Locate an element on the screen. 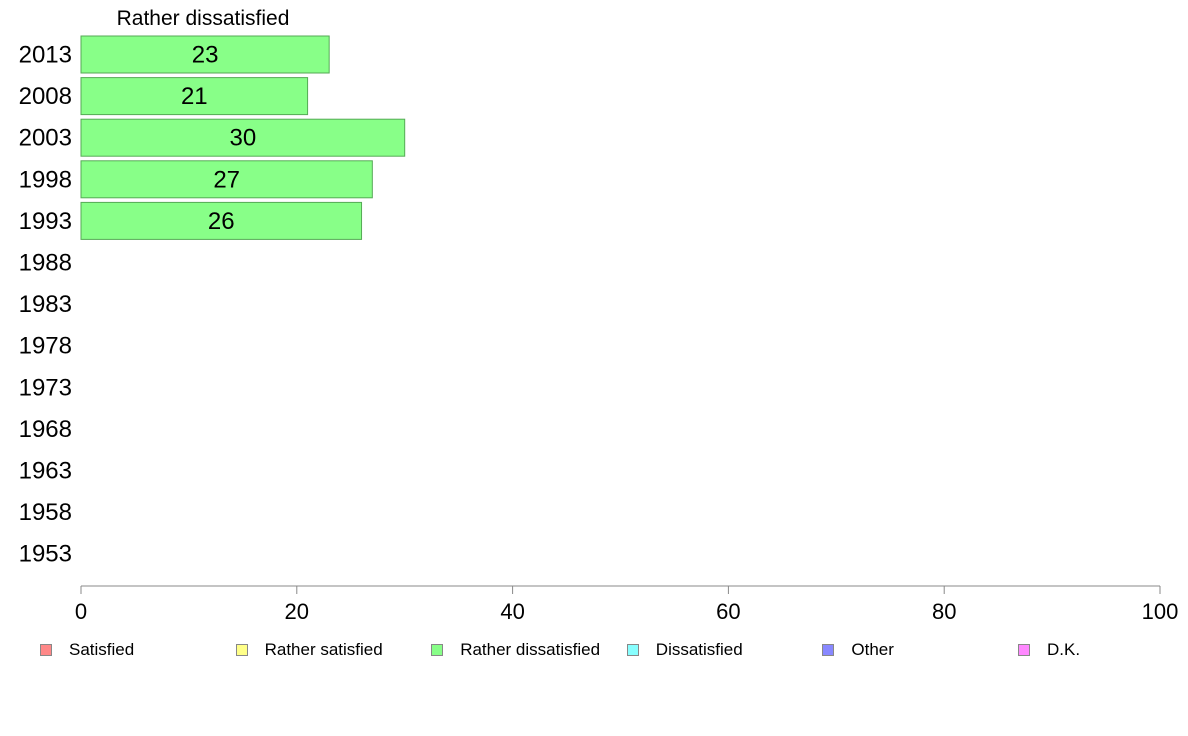 The image size is (1188, 736). bar-2008 is located at coordinates (194, 96).